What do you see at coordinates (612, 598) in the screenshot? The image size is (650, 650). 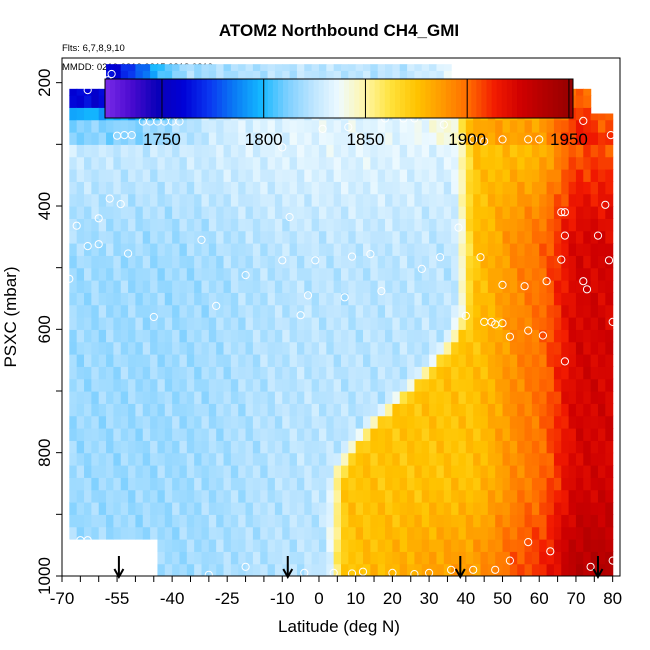 I see `x-tick-label: 80` at bounding box center [612, 598].